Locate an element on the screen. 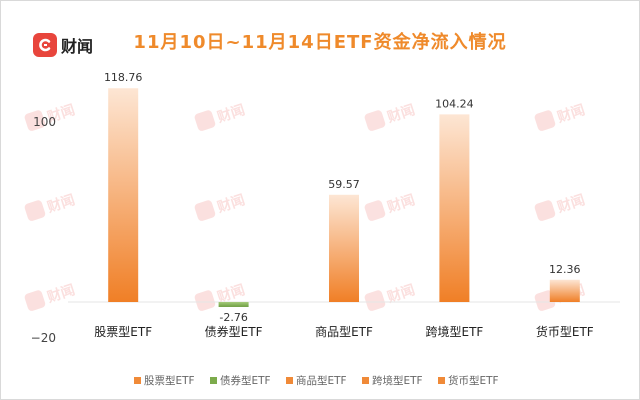 The height and width of the screenshot is (400, 640). legend-item: 货币型ETF is located at coordinates (473, 380).